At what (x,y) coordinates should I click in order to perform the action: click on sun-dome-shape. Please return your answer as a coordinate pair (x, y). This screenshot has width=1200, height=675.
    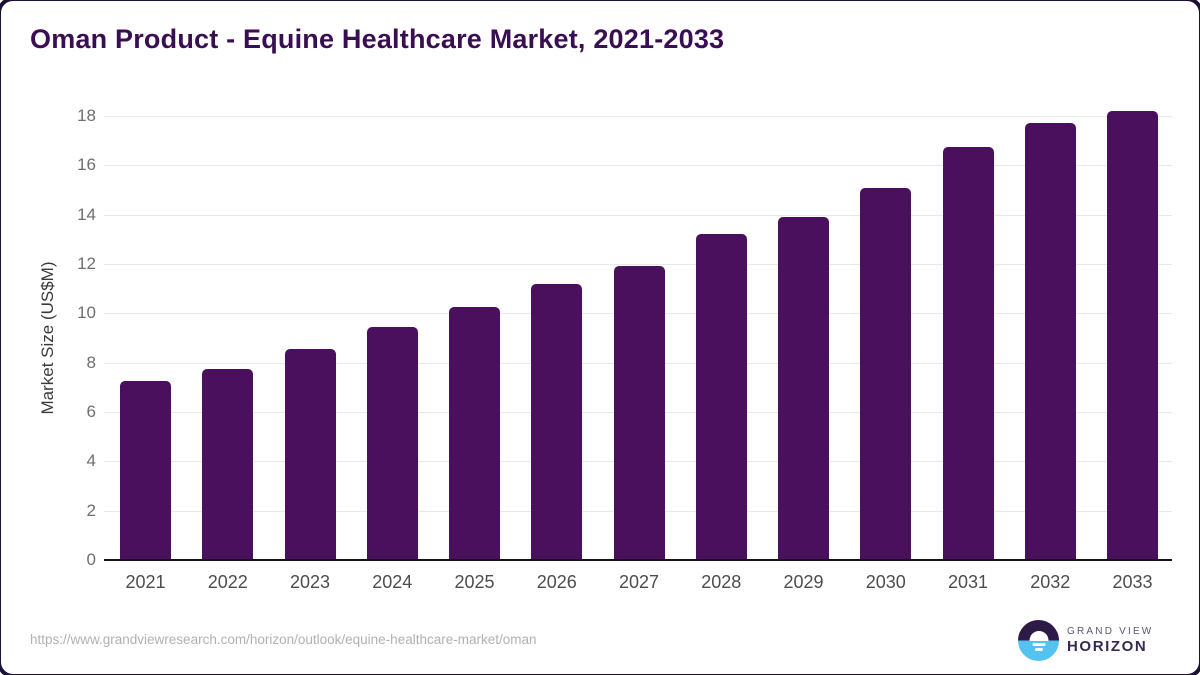
    Looking at the image, I should click on (1038, 635).